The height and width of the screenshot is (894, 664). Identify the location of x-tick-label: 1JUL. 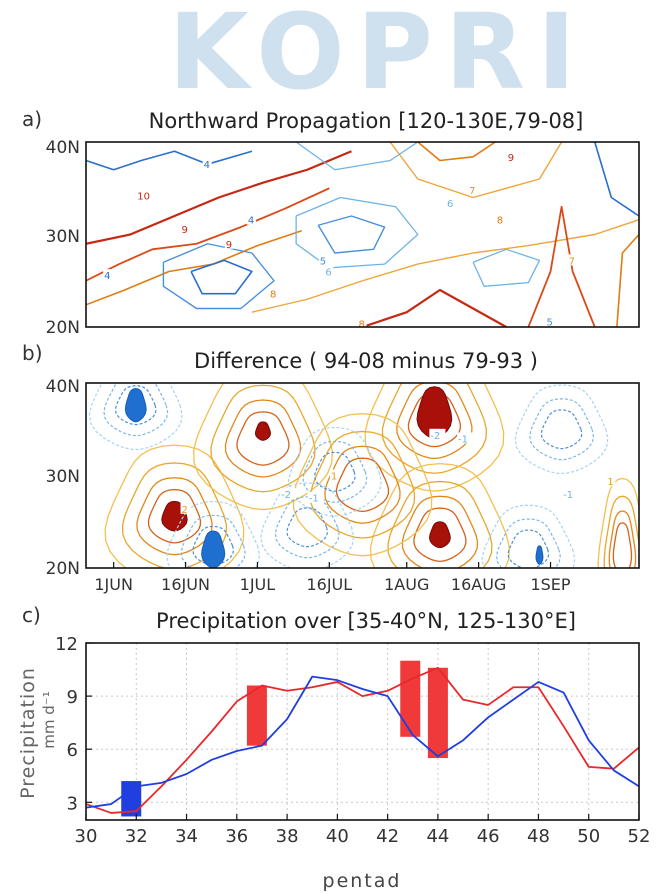
(258, 584).